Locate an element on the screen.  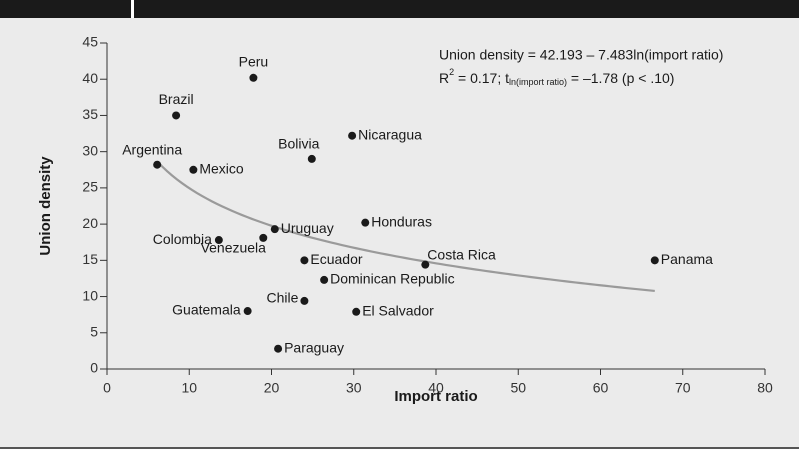
x-tick-label: 10 is located at coordinates (189, 388).